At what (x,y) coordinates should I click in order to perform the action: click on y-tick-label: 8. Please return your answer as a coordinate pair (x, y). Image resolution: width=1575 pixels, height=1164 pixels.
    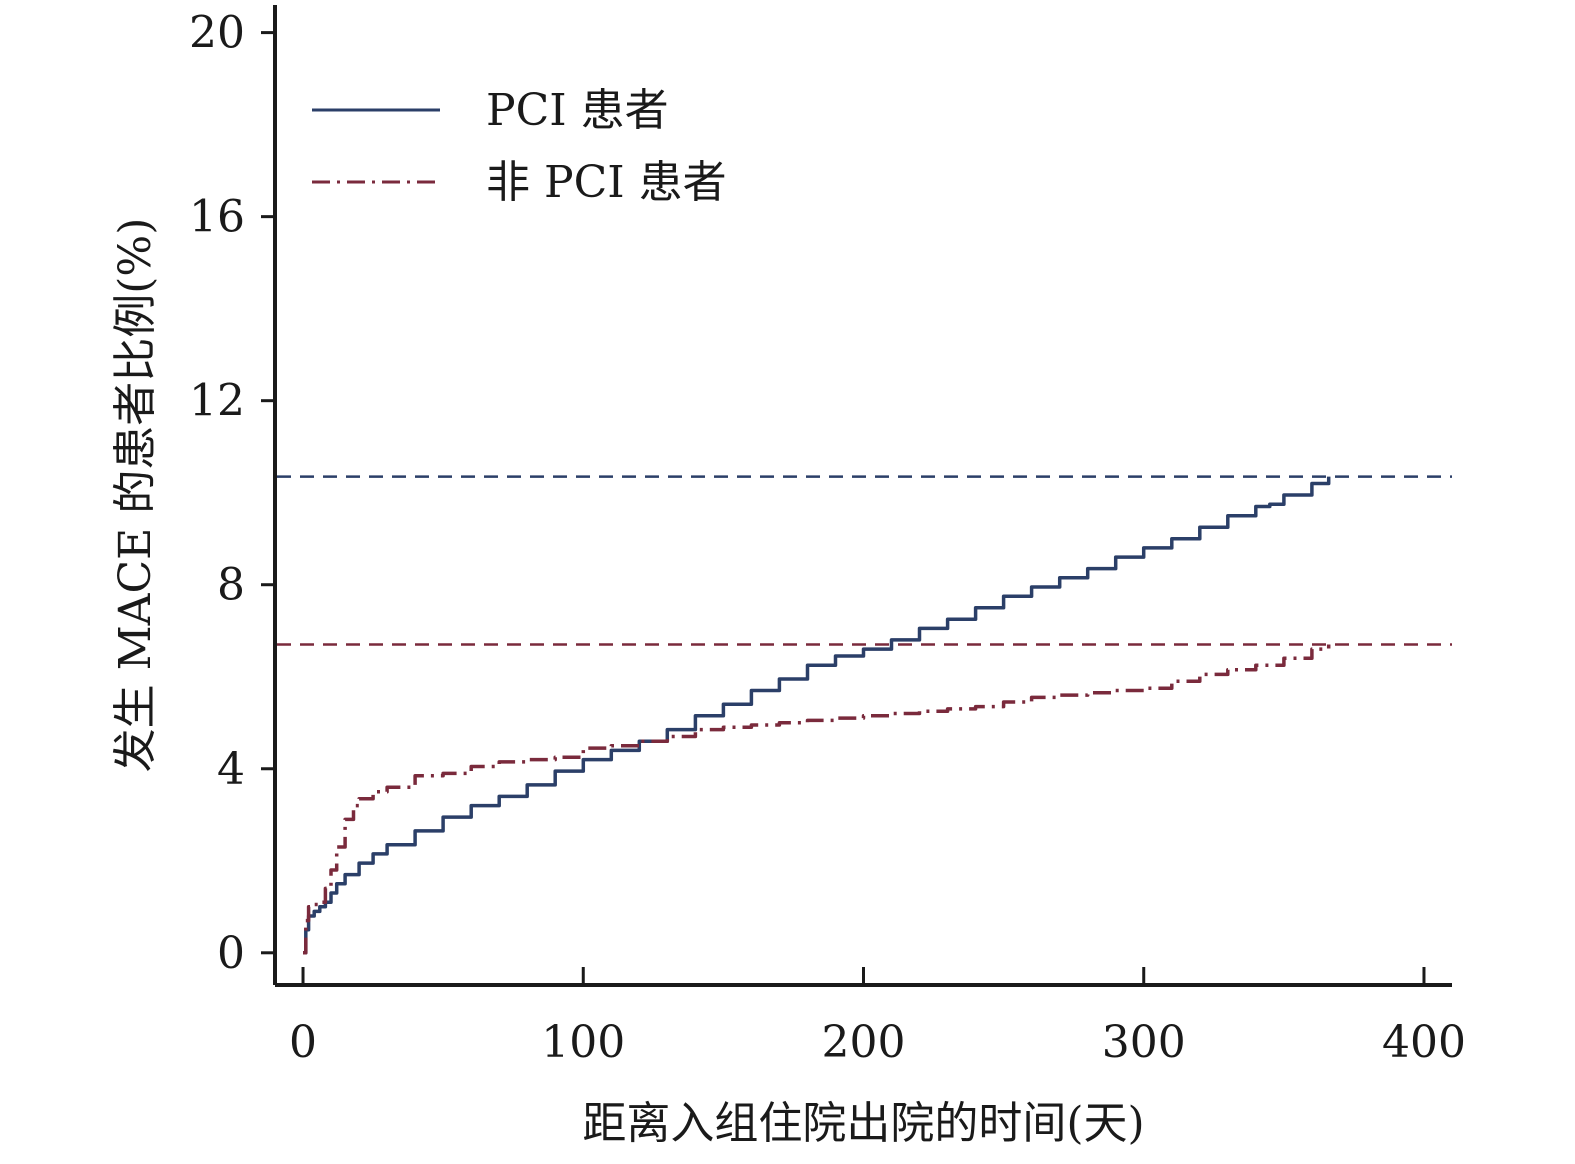
    Looking at the image, I should click on (231, 585).